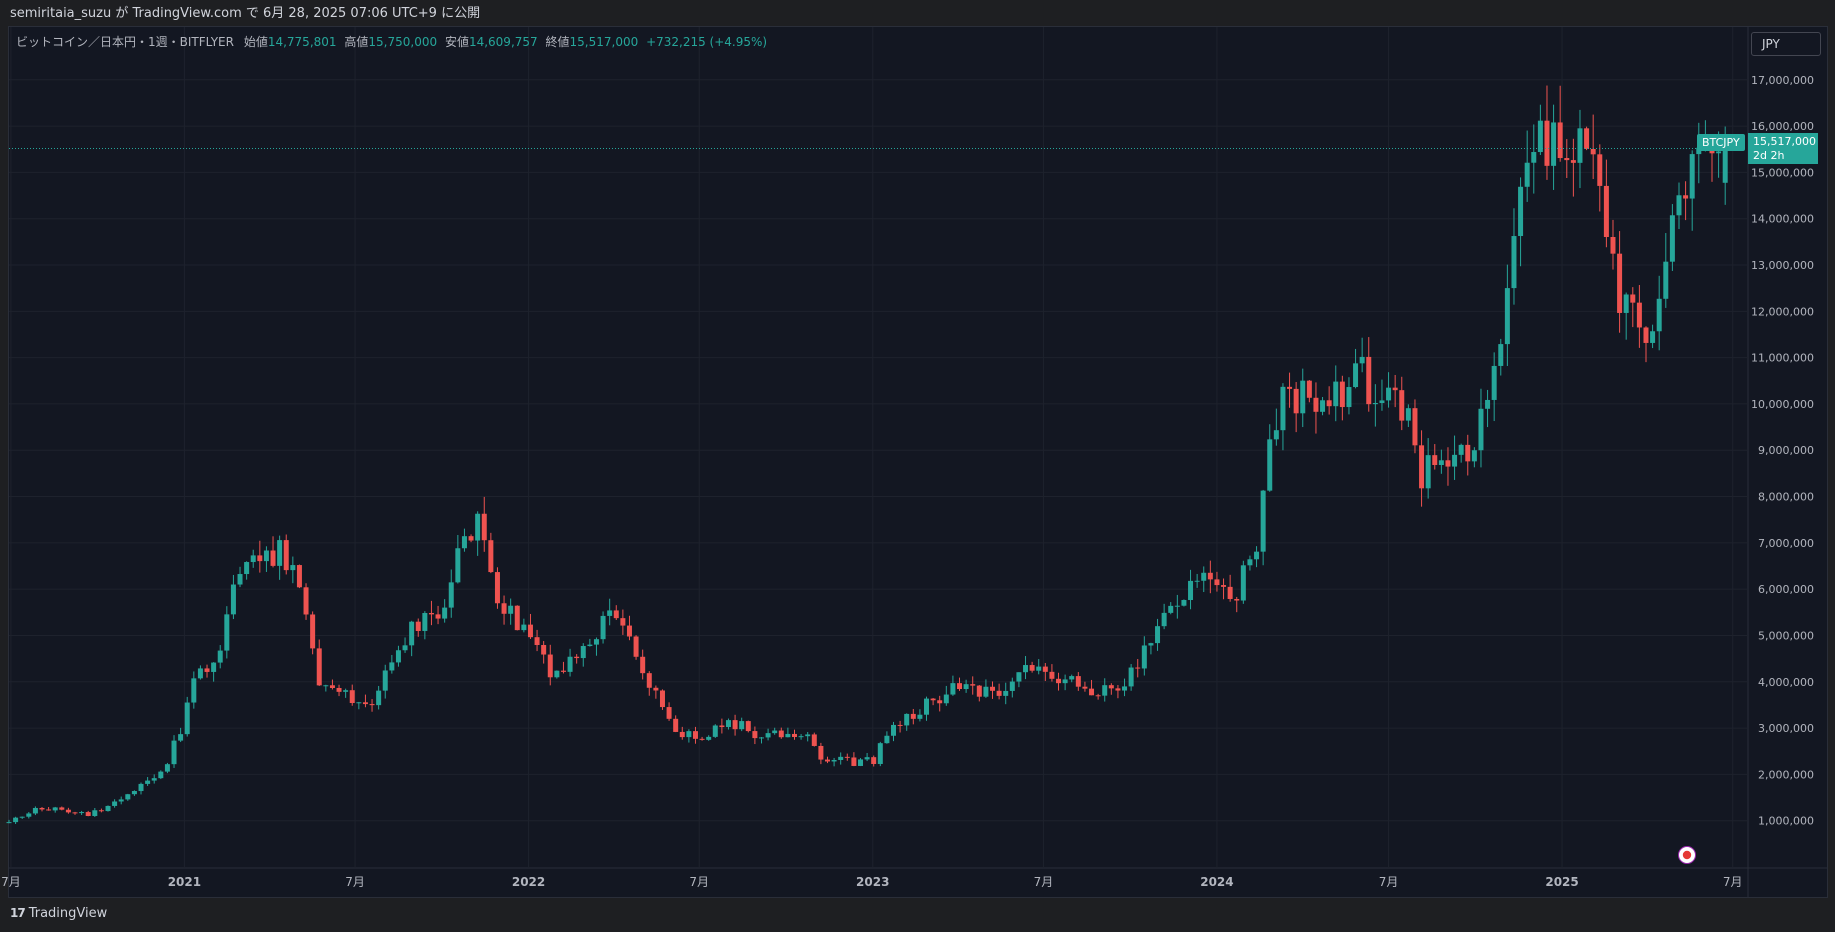  I want to click on tradingview-logo: 𝟭𝟳 TradingView, so click(58, 913).